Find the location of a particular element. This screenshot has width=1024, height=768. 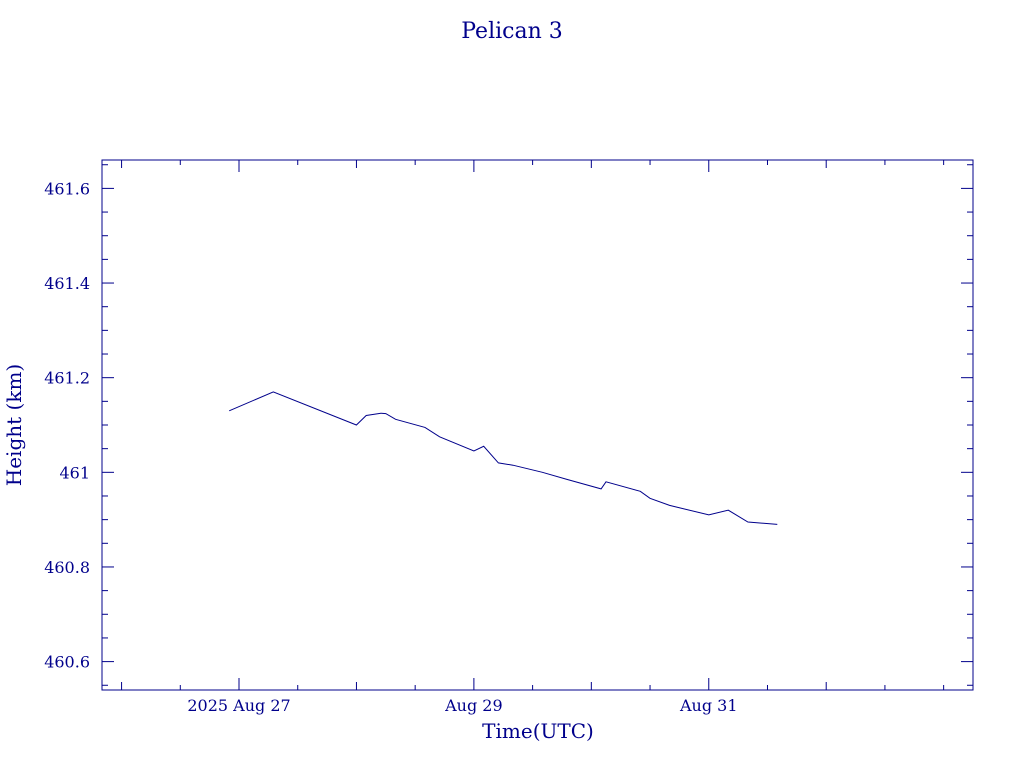

y-tick-label: 460.6 is located at coordinates (67, 662).